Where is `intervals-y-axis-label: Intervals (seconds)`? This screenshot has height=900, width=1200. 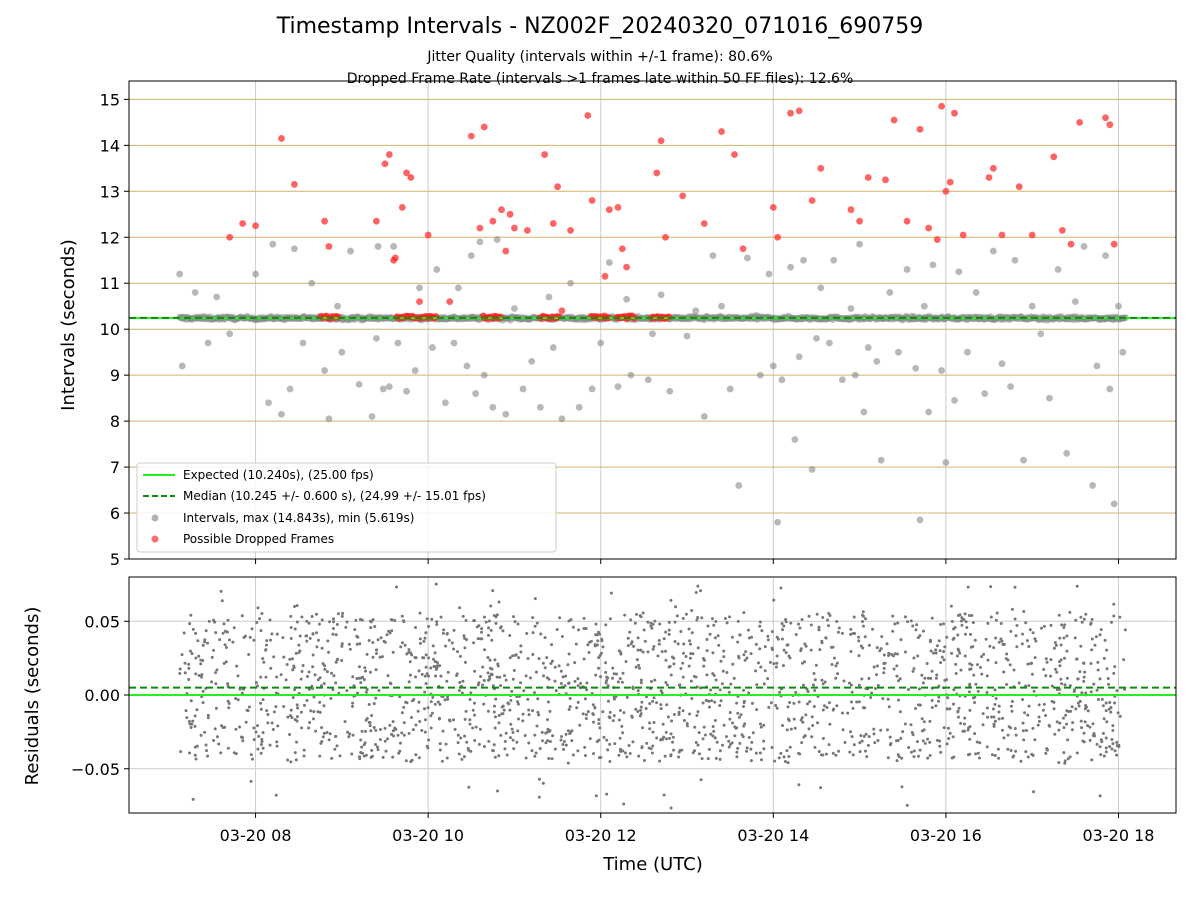
intervals-y-axis-label: Intervals (seconds) is located at coordinates (68, 325).